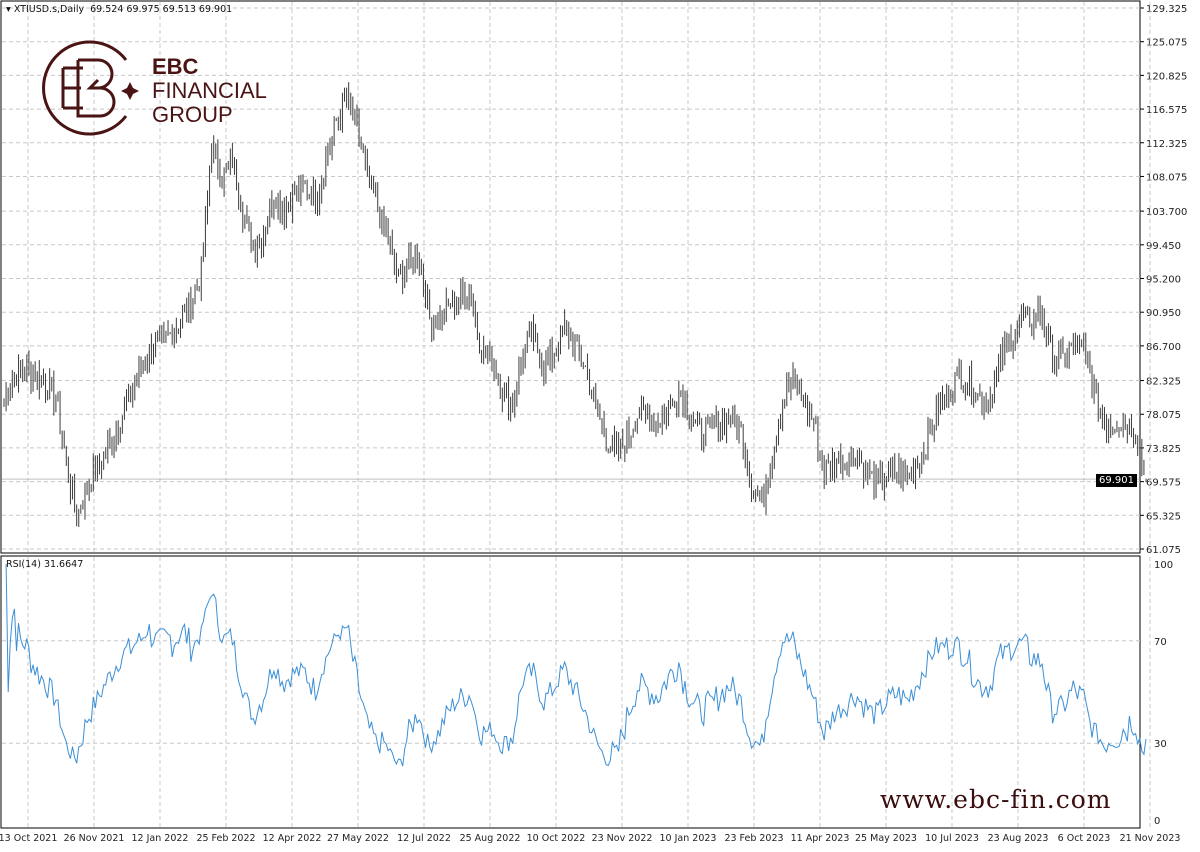  What do you see at coordinates (424, 838) in the screenshot?
I see `x-tick-label: 12 Jul 2022` at bounding box center [424, 838].